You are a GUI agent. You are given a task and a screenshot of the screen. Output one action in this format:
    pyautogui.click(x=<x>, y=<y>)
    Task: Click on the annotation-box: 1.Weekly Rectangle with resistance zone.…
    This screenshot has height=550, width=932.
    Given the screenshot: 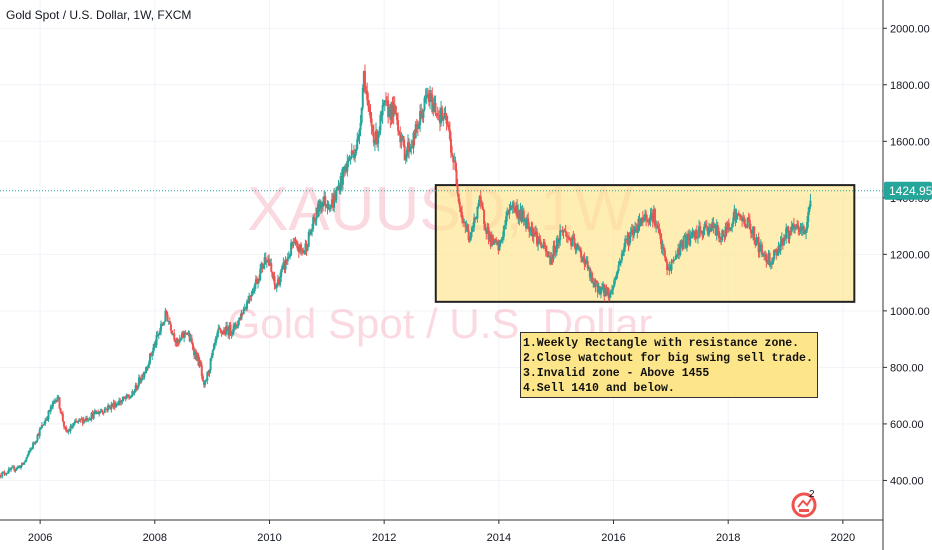 What is the action you would take?
    pyautogui.click(x=669, y=365)
    